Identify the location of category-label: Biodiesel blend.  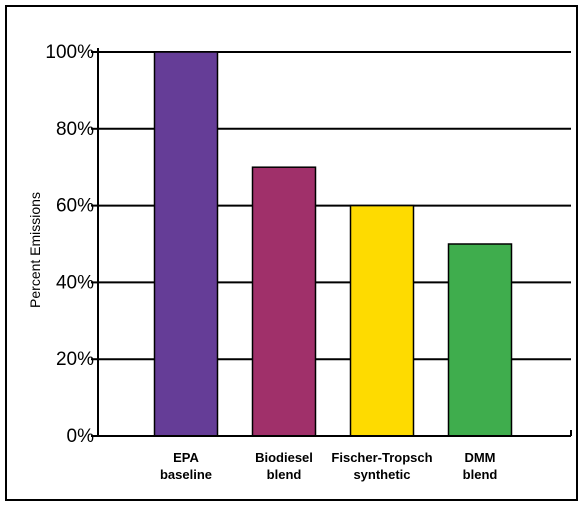
(284, 466).